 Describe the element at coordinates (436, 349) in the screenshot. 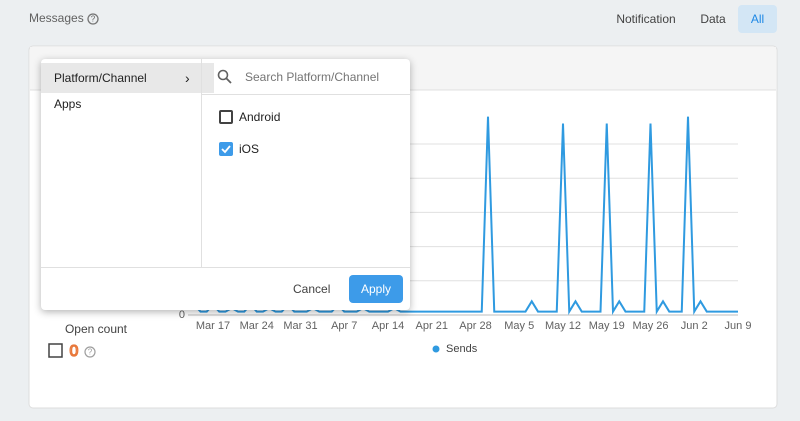

I see `legend-marker` at that location.